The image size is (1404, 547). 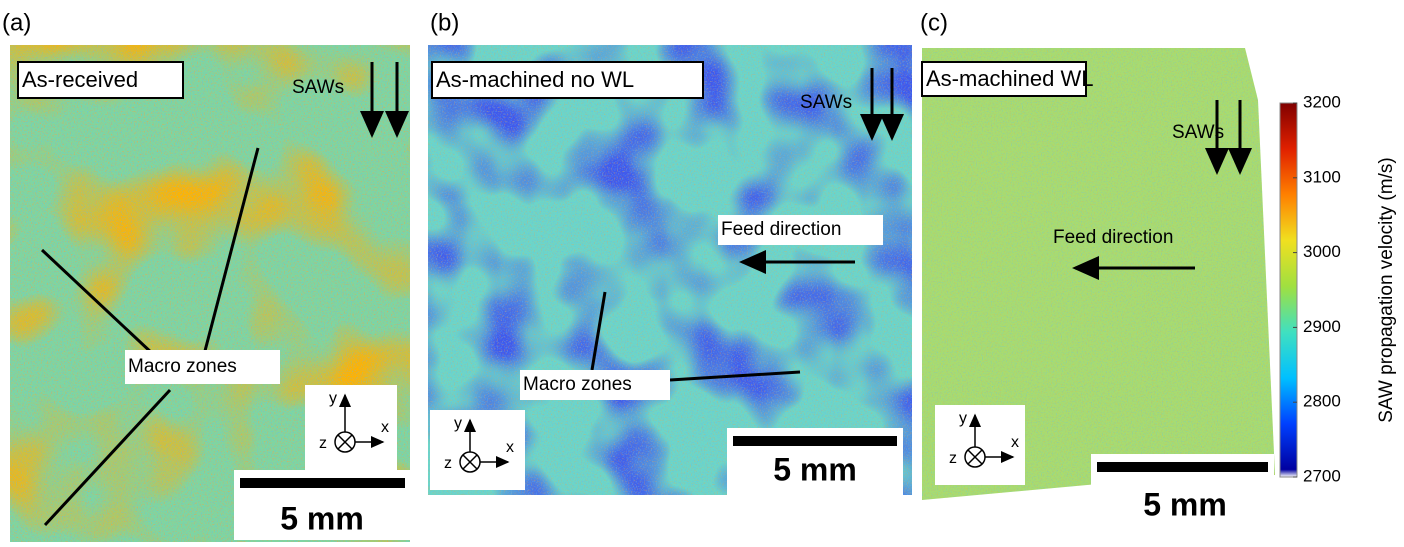 What do you see at coordinates (1322, 101) in the screenshot?
I see `colorbar-tick-label: 3200` at bounding box center [1322, 101].